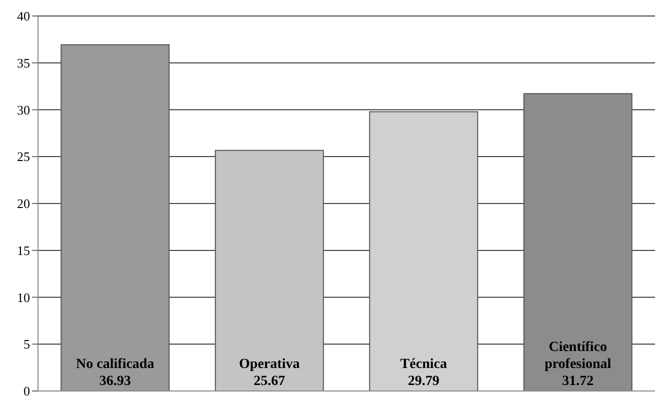  What do you see at coordinates (23, 16) in the screenshot?
I see `y-tick-label: 40` at bounding box center [23, 16].